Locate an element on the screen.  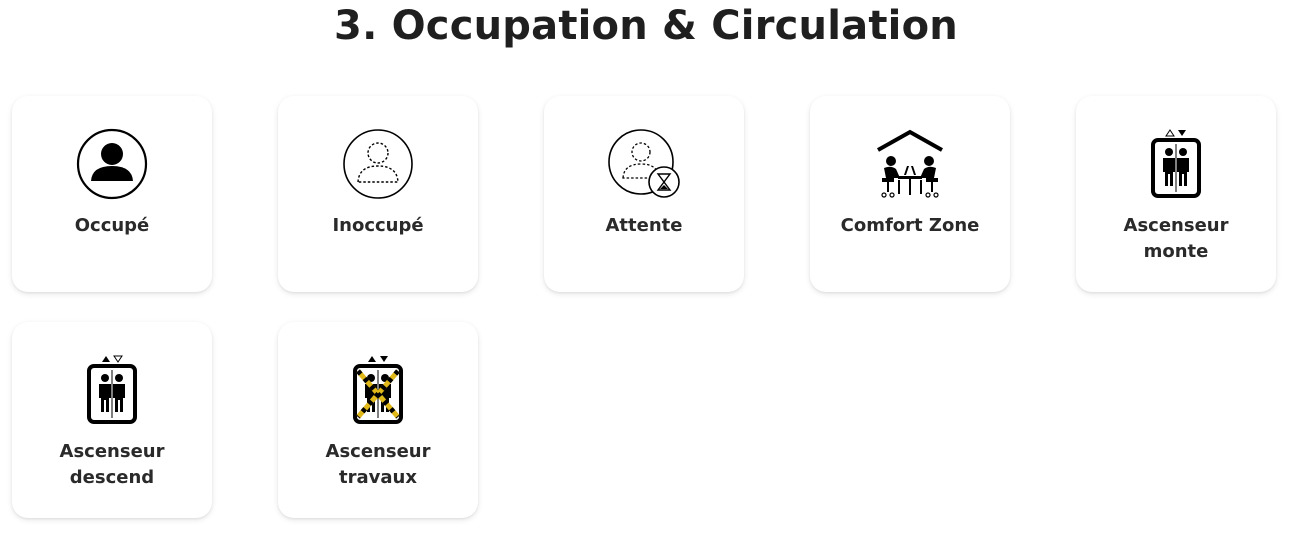
card-unoccupied: Inoccupé is located at coordinates (378, 194).